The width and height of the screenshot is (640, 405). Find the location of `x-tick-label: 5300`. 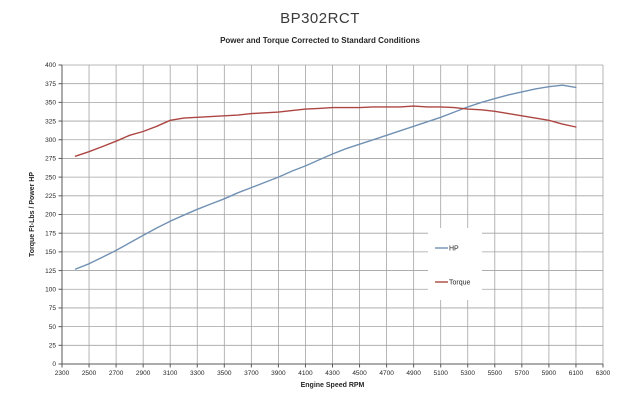

x-tick-label: 5300 is located at coordinates (468, 373).